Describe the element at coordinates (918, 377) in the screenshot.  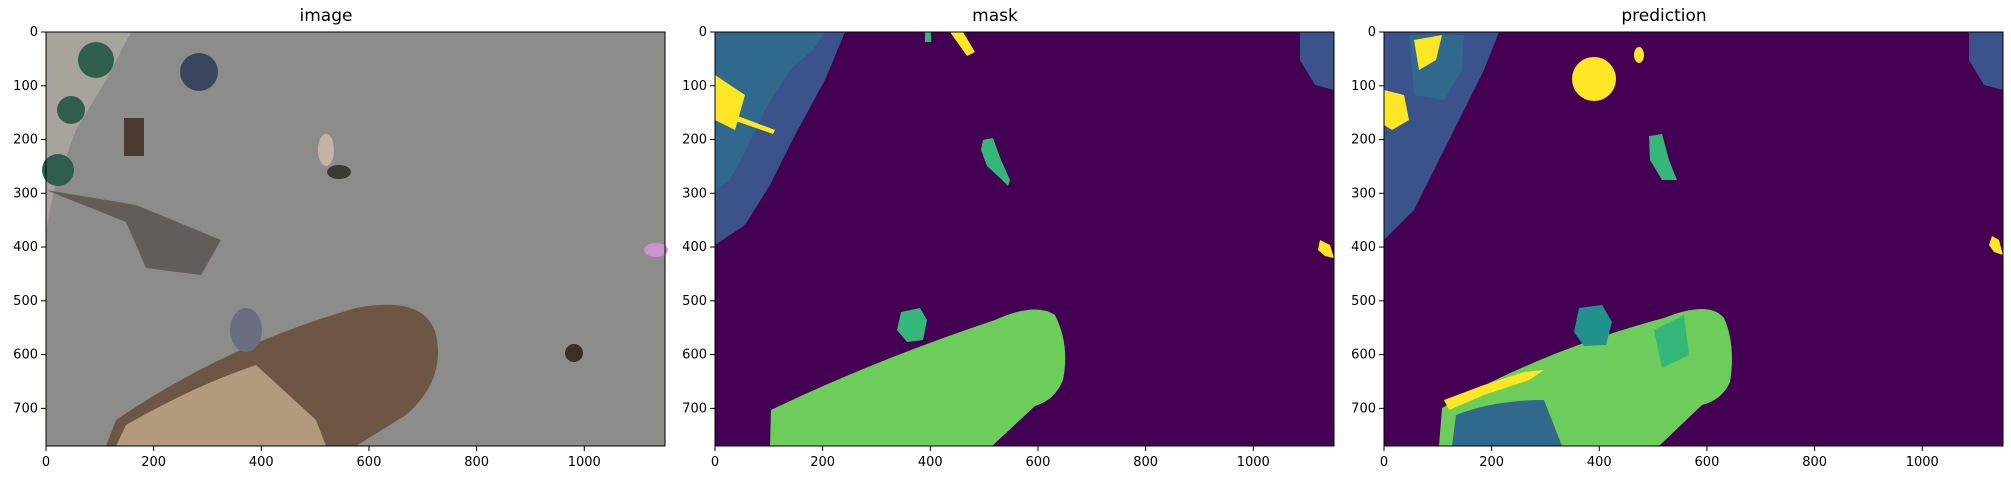
I see `mask-region-car` at that location.